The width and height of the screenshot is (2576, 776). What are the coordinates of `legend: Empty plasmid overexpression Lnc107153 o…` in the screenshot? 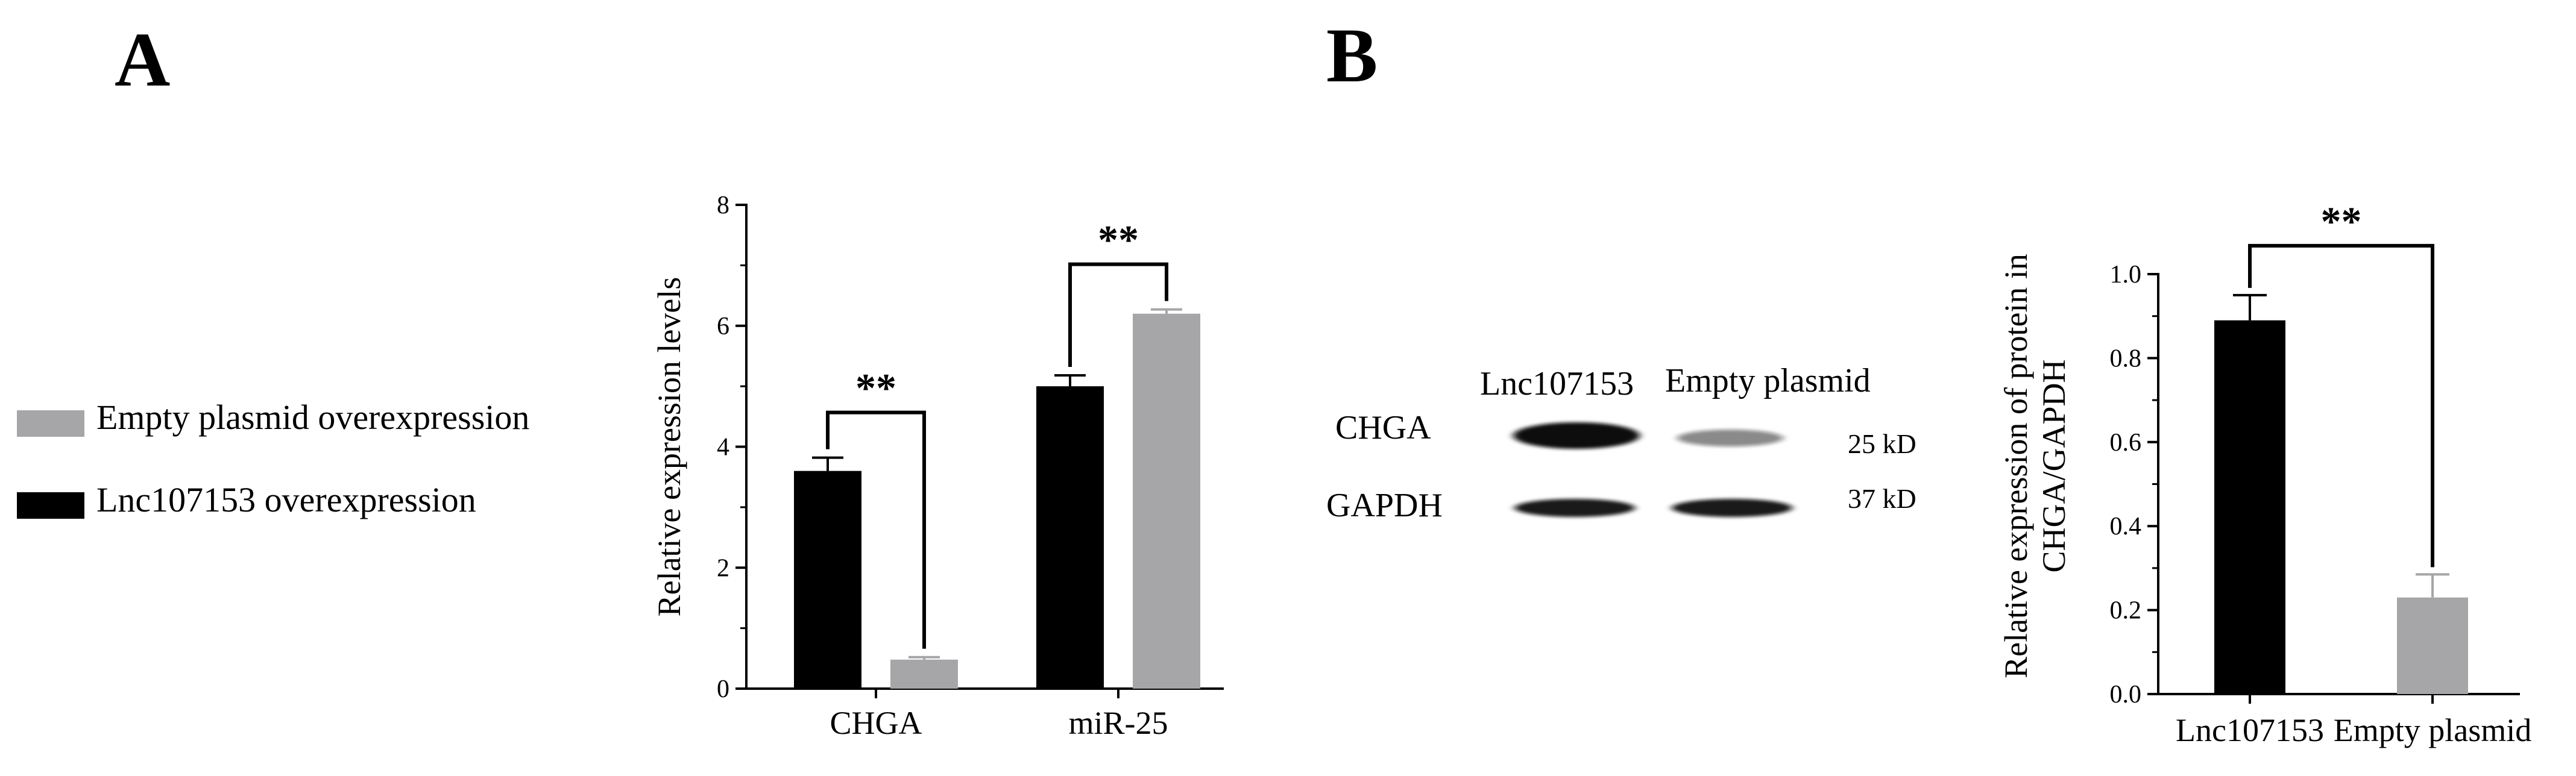 It's located at (273, 459).